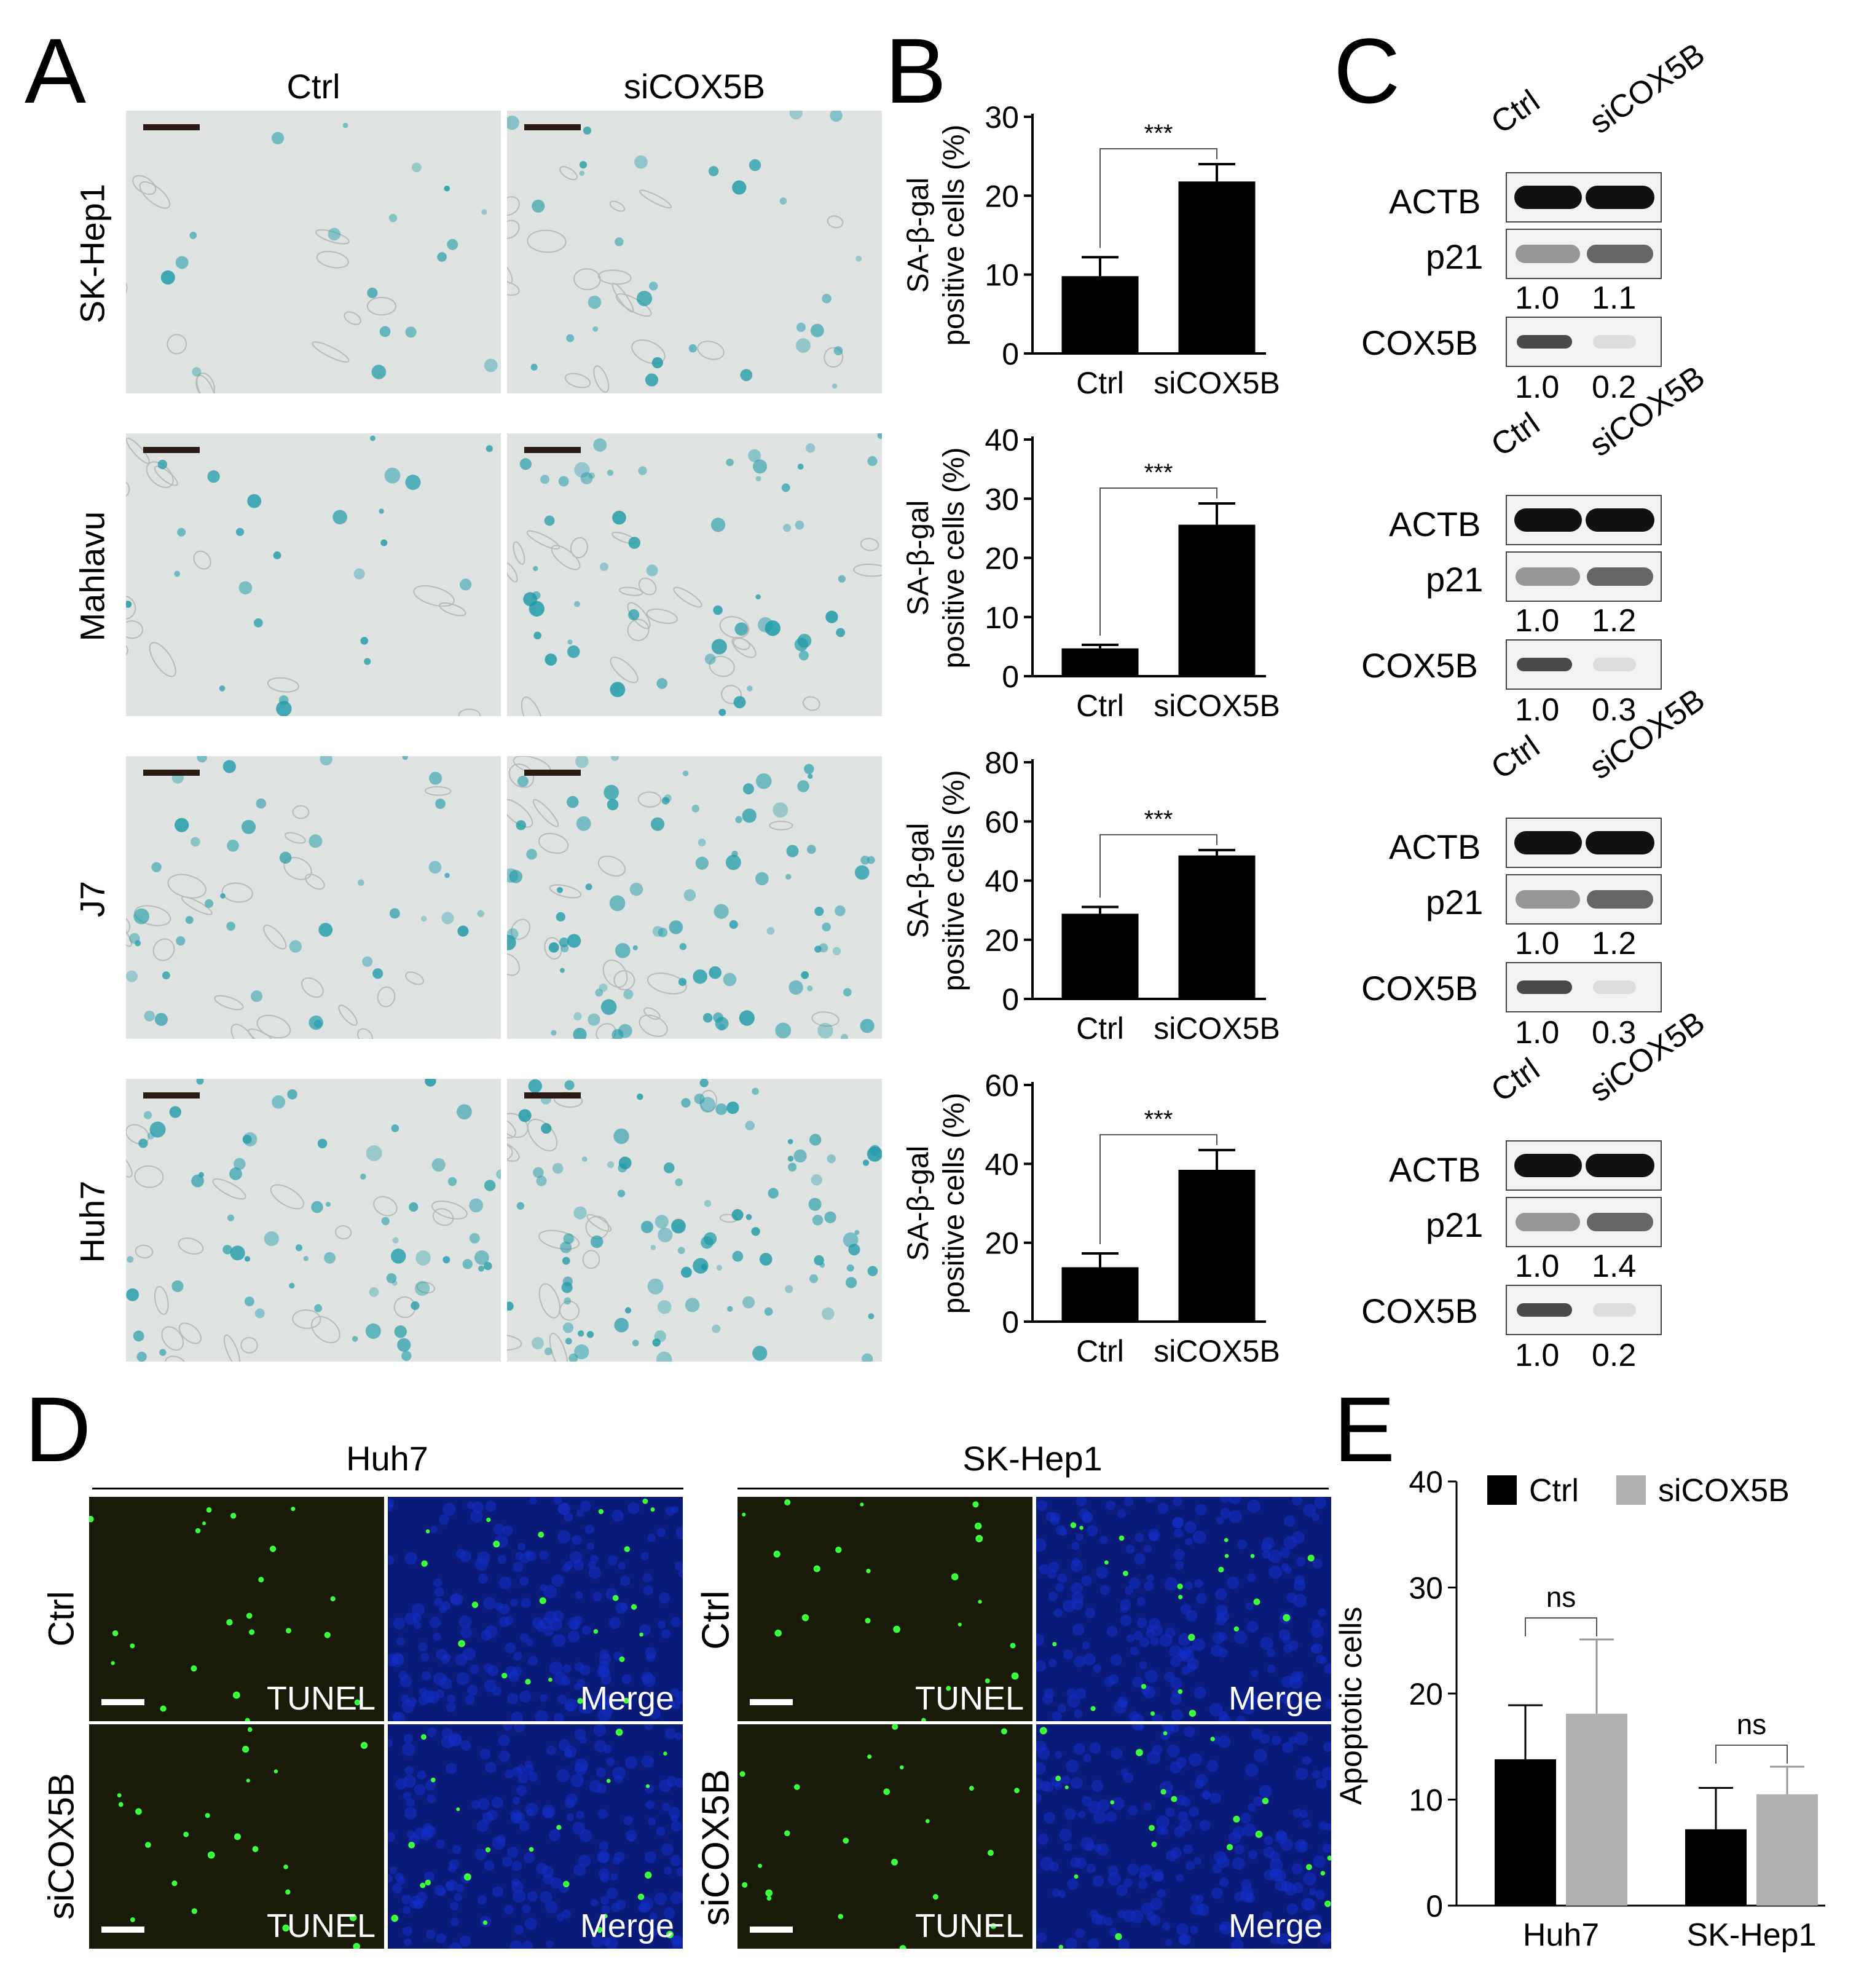 The image size is (1856, 1988). Describe the element at coordinates (1183, 1609) in the screenshot. I see `tunel-sk-hep1-ctrl-merge: Merge` at that location.